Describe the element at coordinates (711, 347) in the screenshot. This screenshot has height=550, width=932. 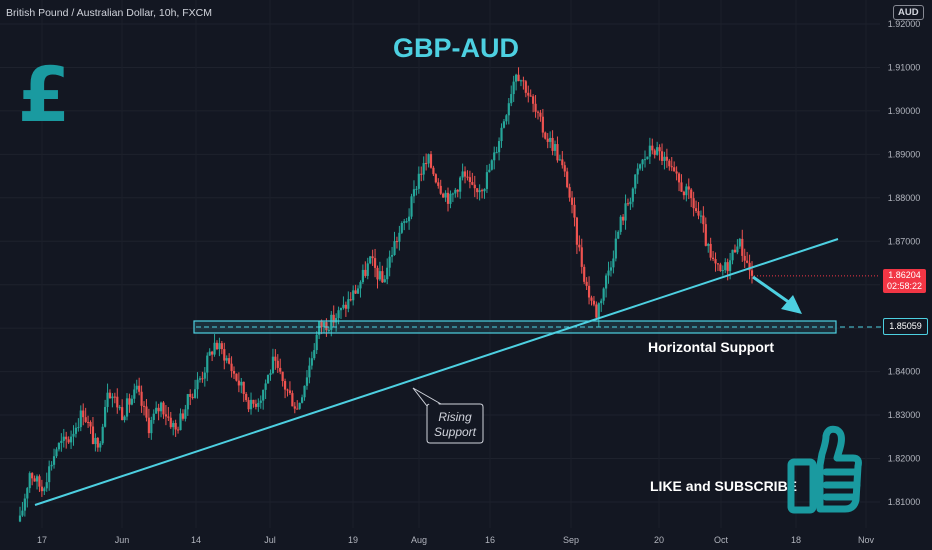
I see `horizontal-support-label: Horizontal Support` at that location.